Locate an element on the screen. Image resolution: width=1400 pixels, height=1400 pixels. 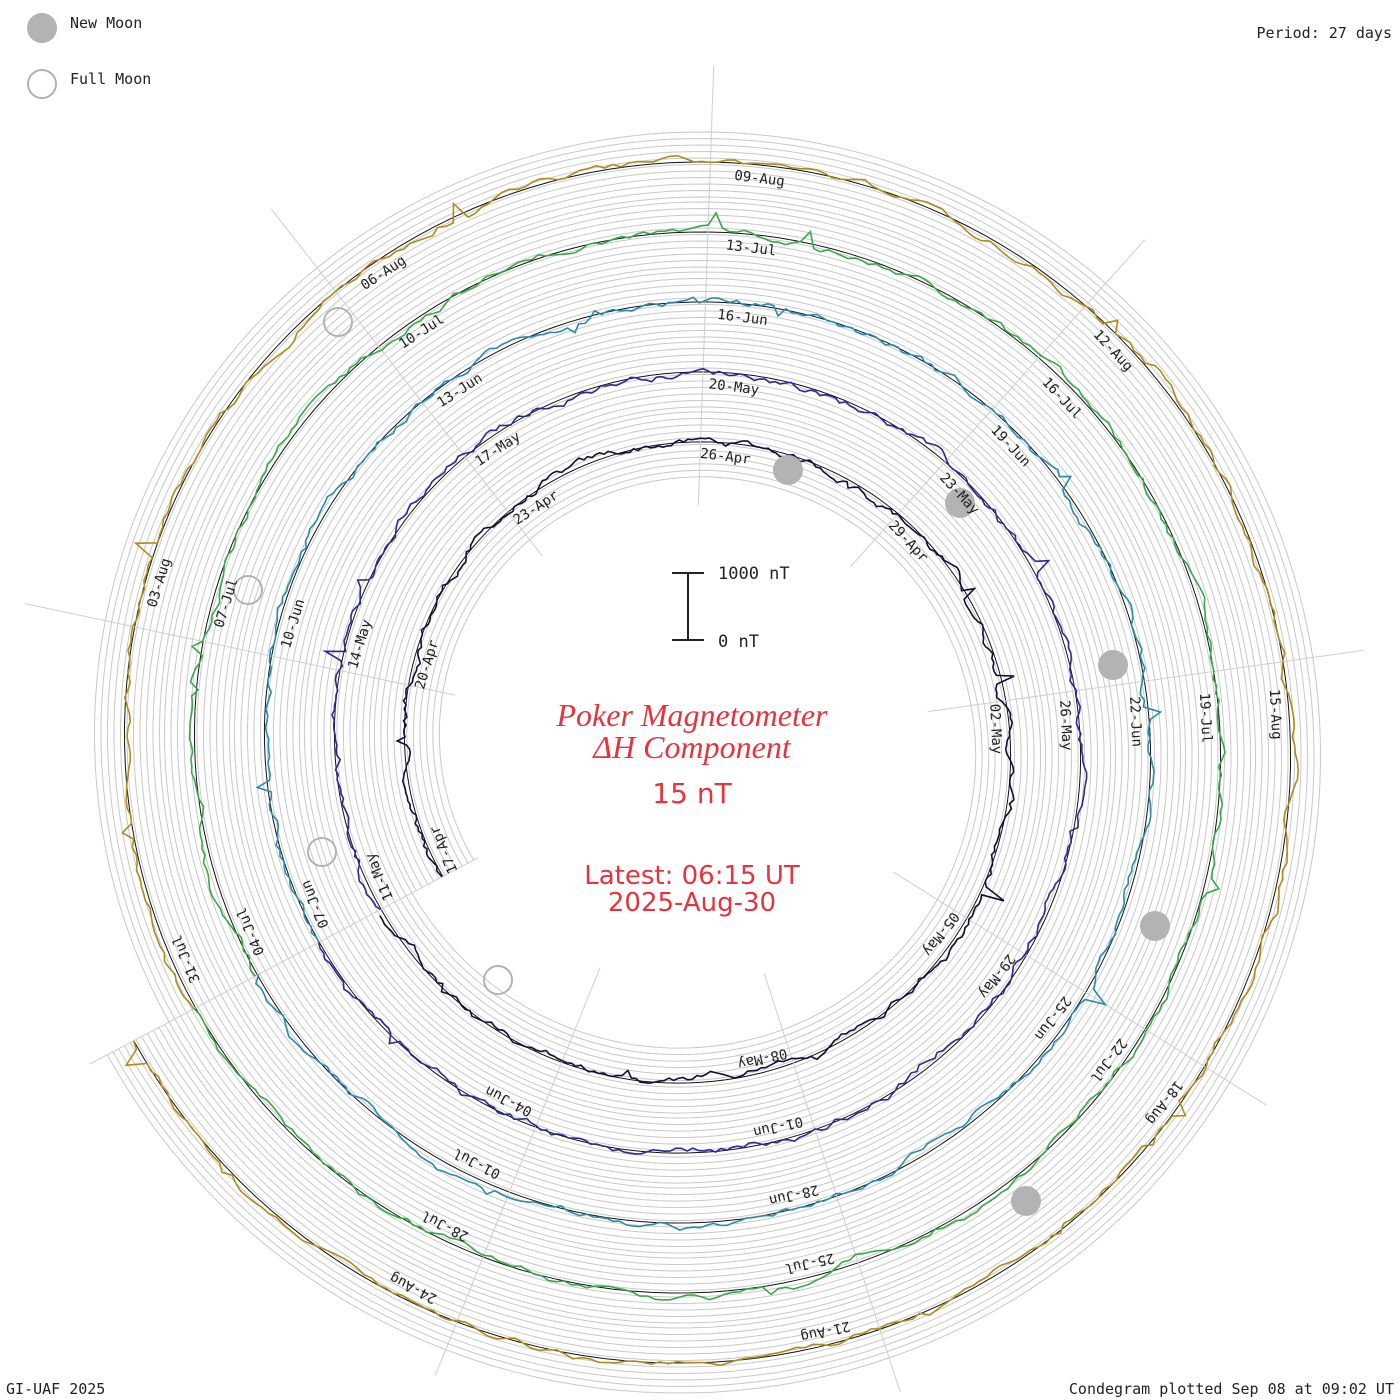
date-label: 20-May is located at coordinates (734, 387).